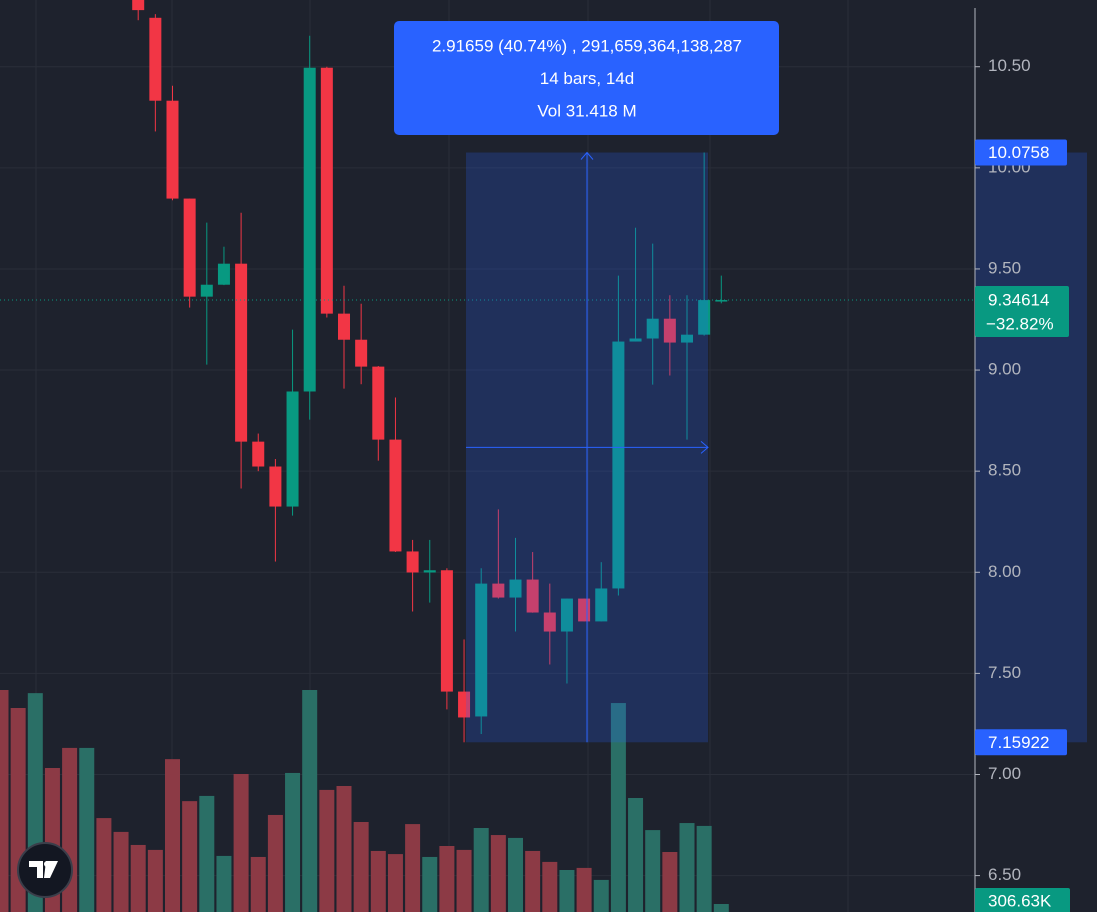 Image resolution: width=1097 pixels, height=912 pixels. I want to click on y-tick-label: 9.00, so click(1004, 369).